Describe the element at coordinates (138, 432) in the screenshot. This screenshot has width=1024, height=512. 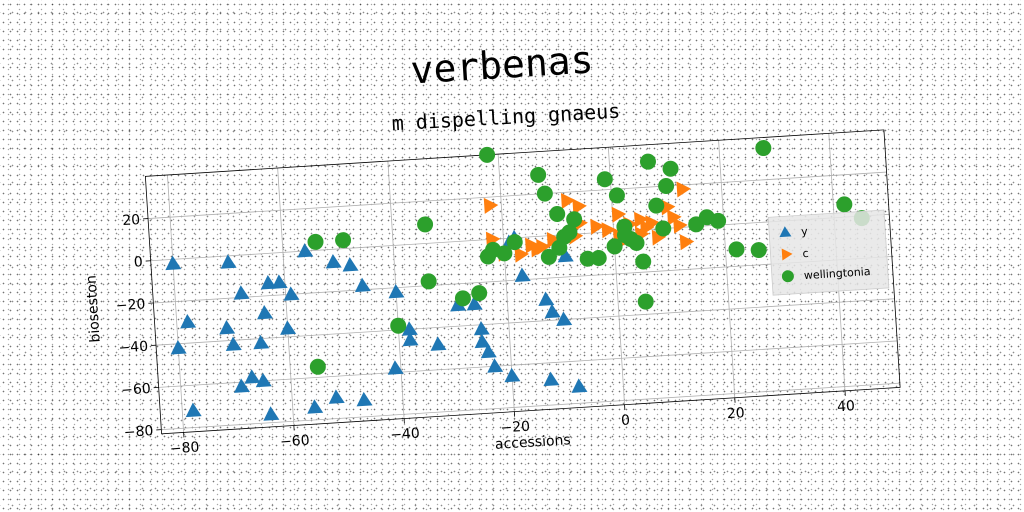
I see `y-tick-label: −80` at that location.